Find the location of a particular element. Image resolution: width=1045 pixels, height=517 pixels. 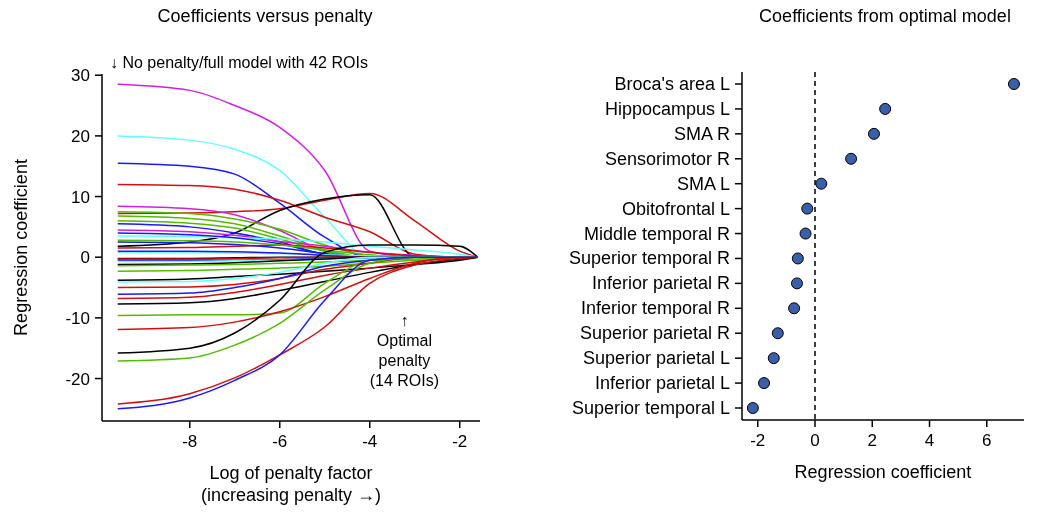

y-tick-label: -10 is located at coordinates (77, 318).